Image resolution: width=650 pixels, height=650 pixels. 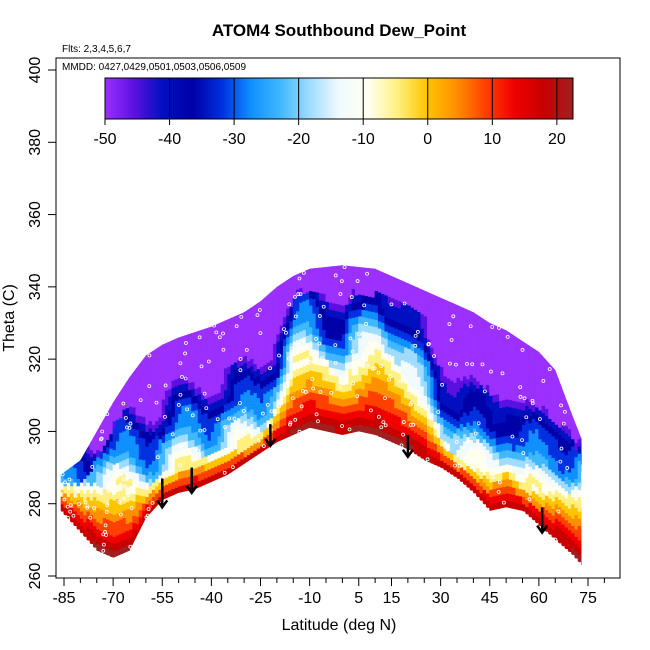 I want to click on arrow-head, so click(x=191, y=490).